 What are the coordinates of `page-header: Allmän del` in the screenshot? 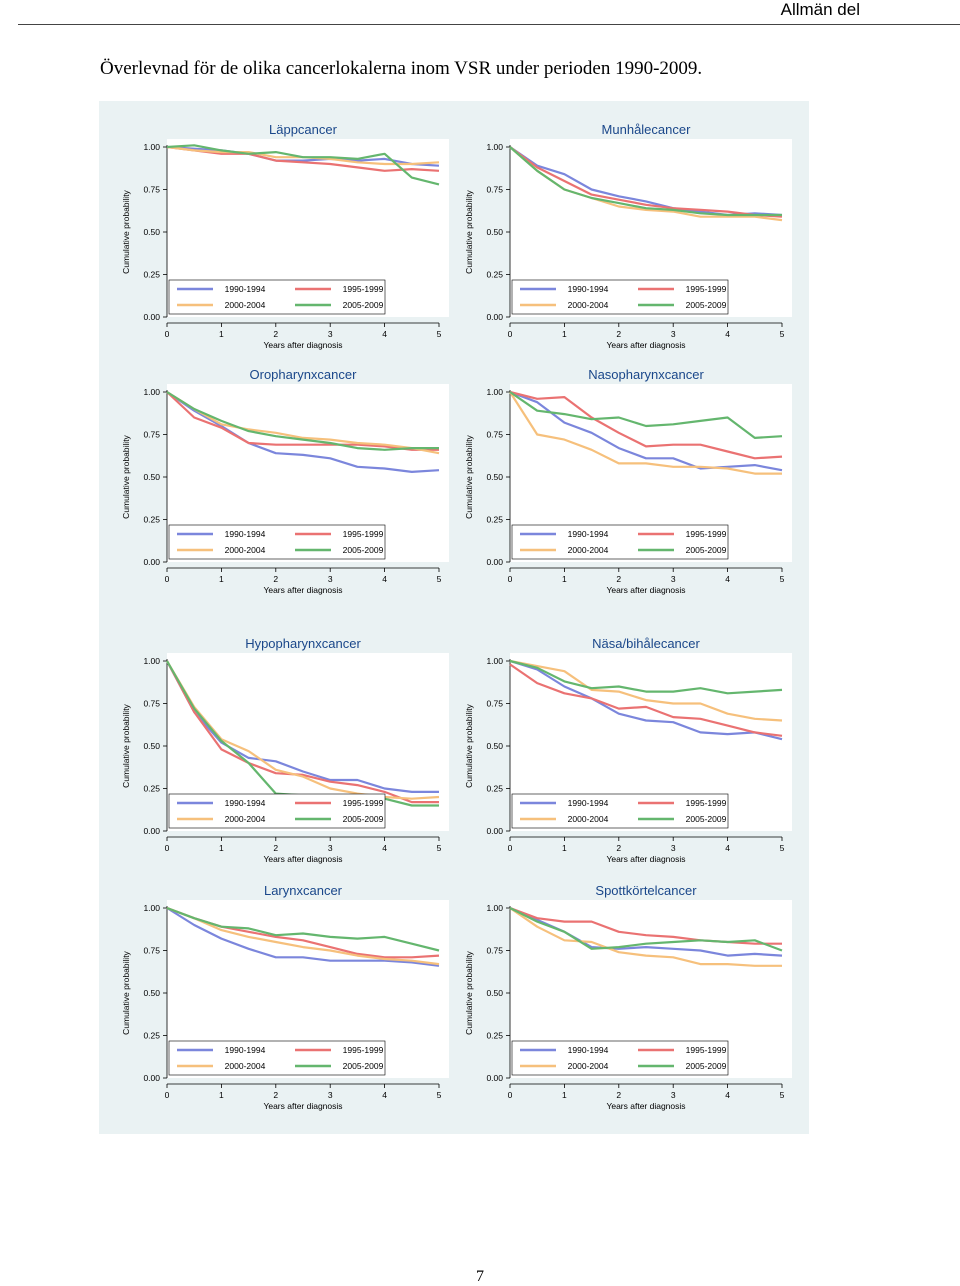 It's located at (489, 12).